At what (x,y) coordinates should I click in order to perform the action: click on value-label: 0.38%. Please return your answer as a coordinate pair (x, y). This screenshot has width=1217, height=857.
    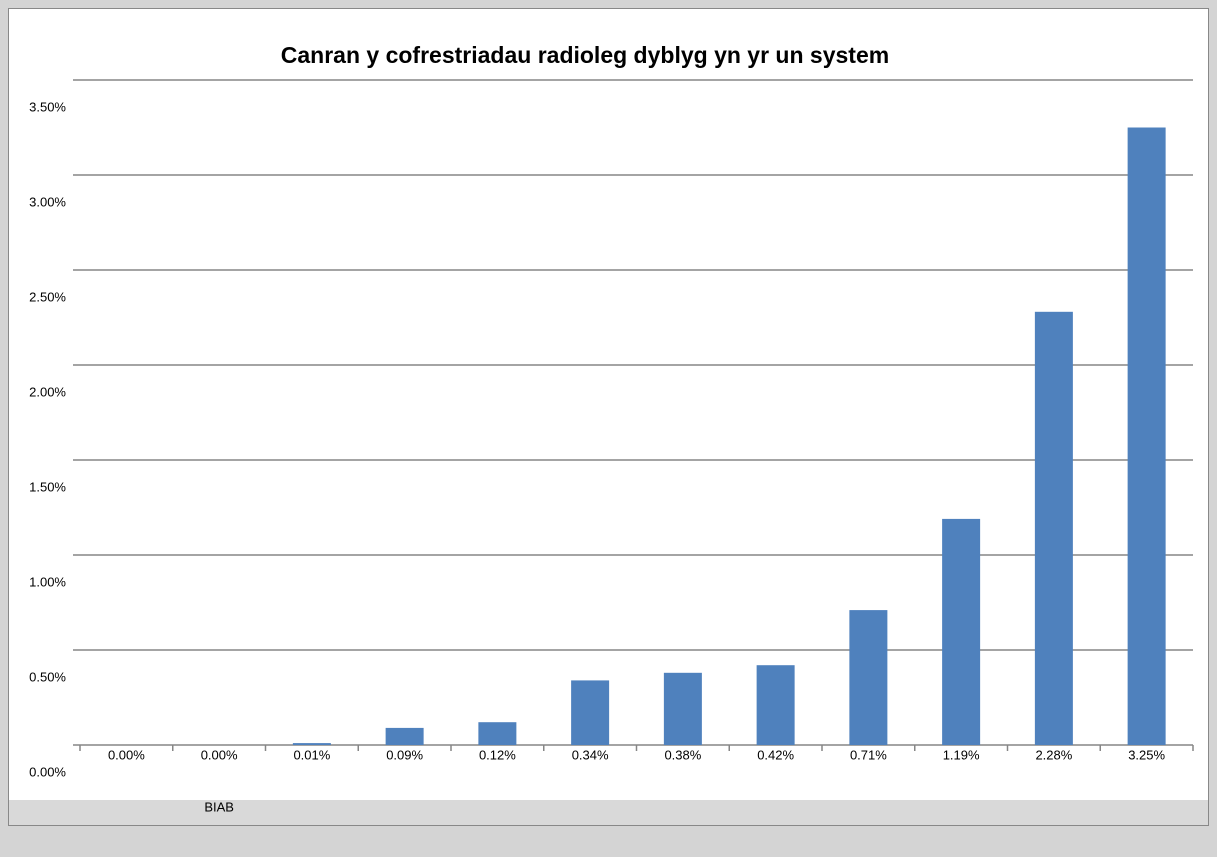
    Looking at the image, I should click on (682, 754).